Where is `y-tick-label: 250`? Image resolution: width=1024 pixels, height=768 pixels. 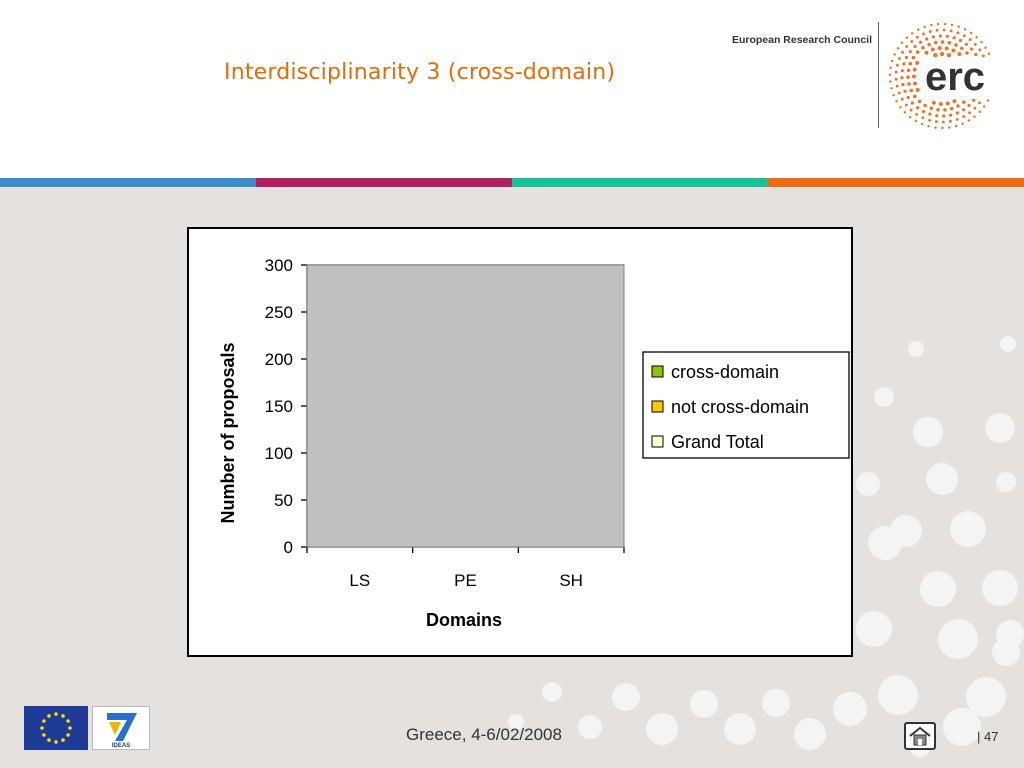
y-tick-label: 250 is located at coordinates (279, 312).